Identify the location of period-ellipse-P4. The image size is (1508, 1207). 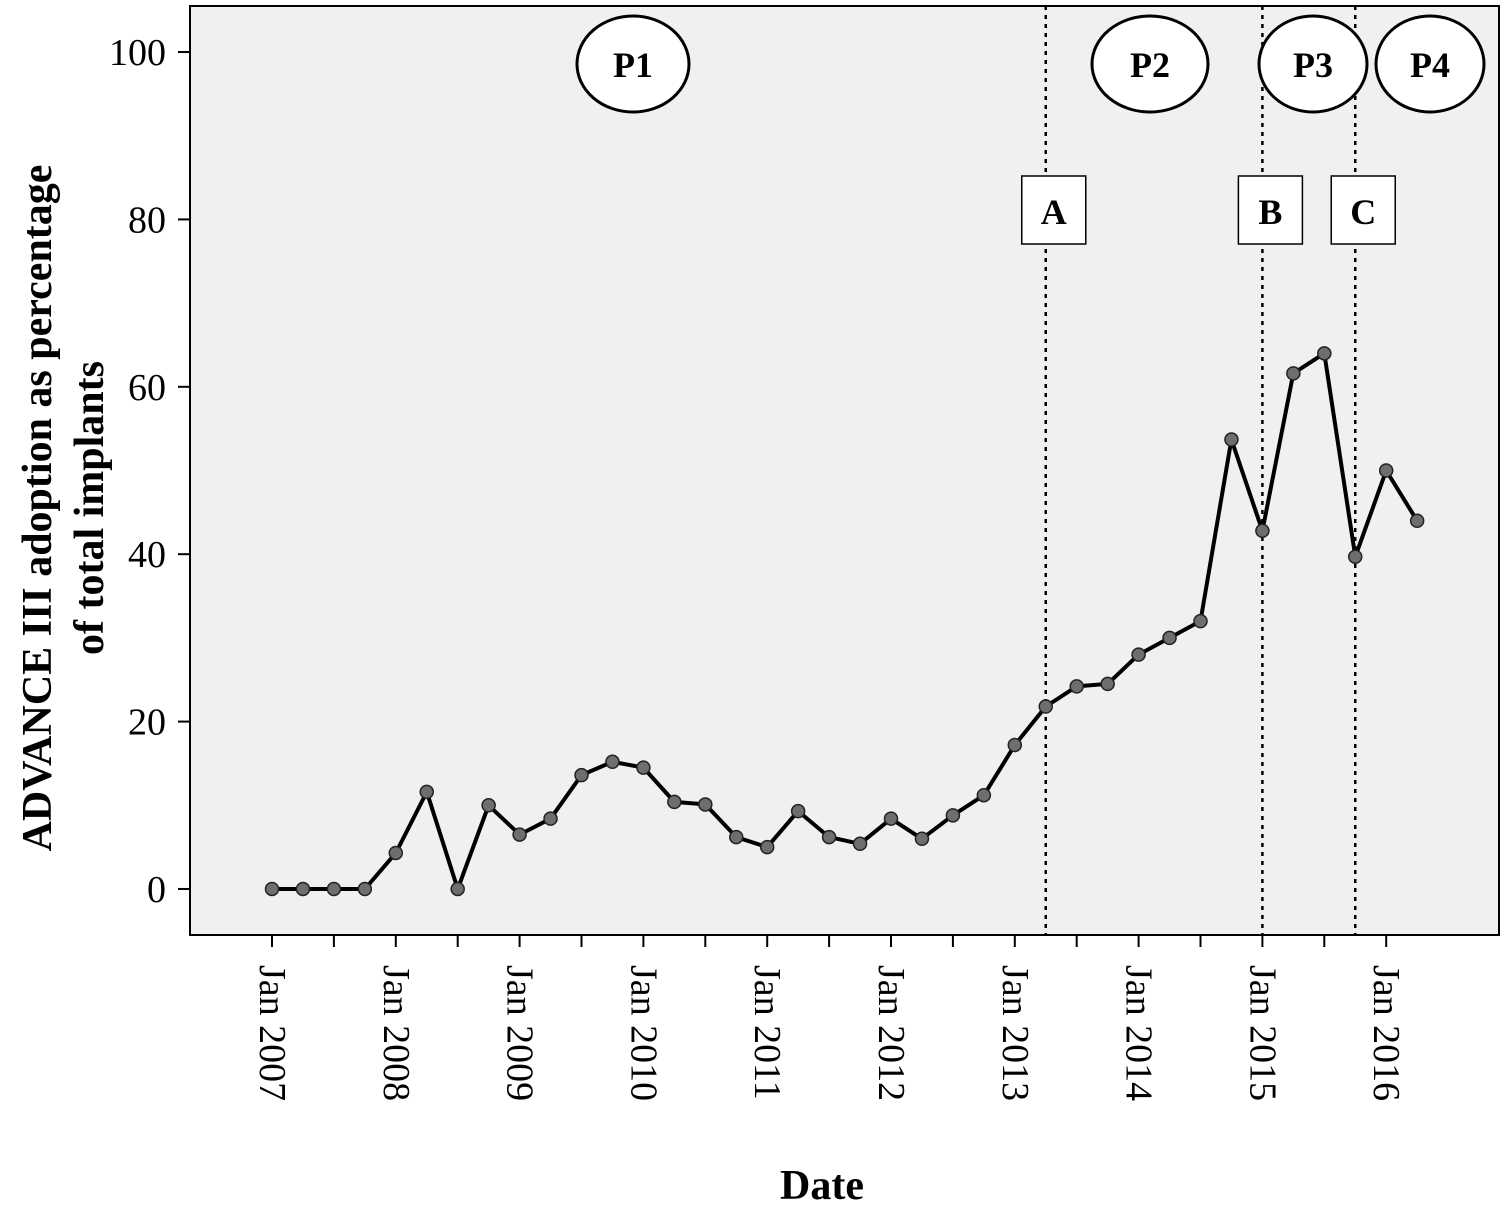
(1430, 64).